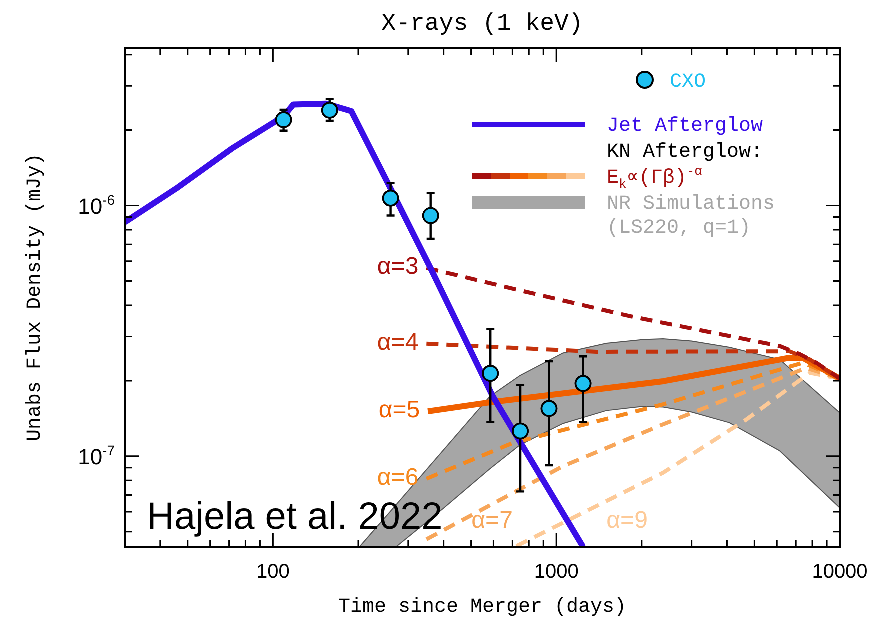  What do you see at coordinates (399, 410) in the screenshot?
I see `series-label: α=5` at bounding box center [399, 410].